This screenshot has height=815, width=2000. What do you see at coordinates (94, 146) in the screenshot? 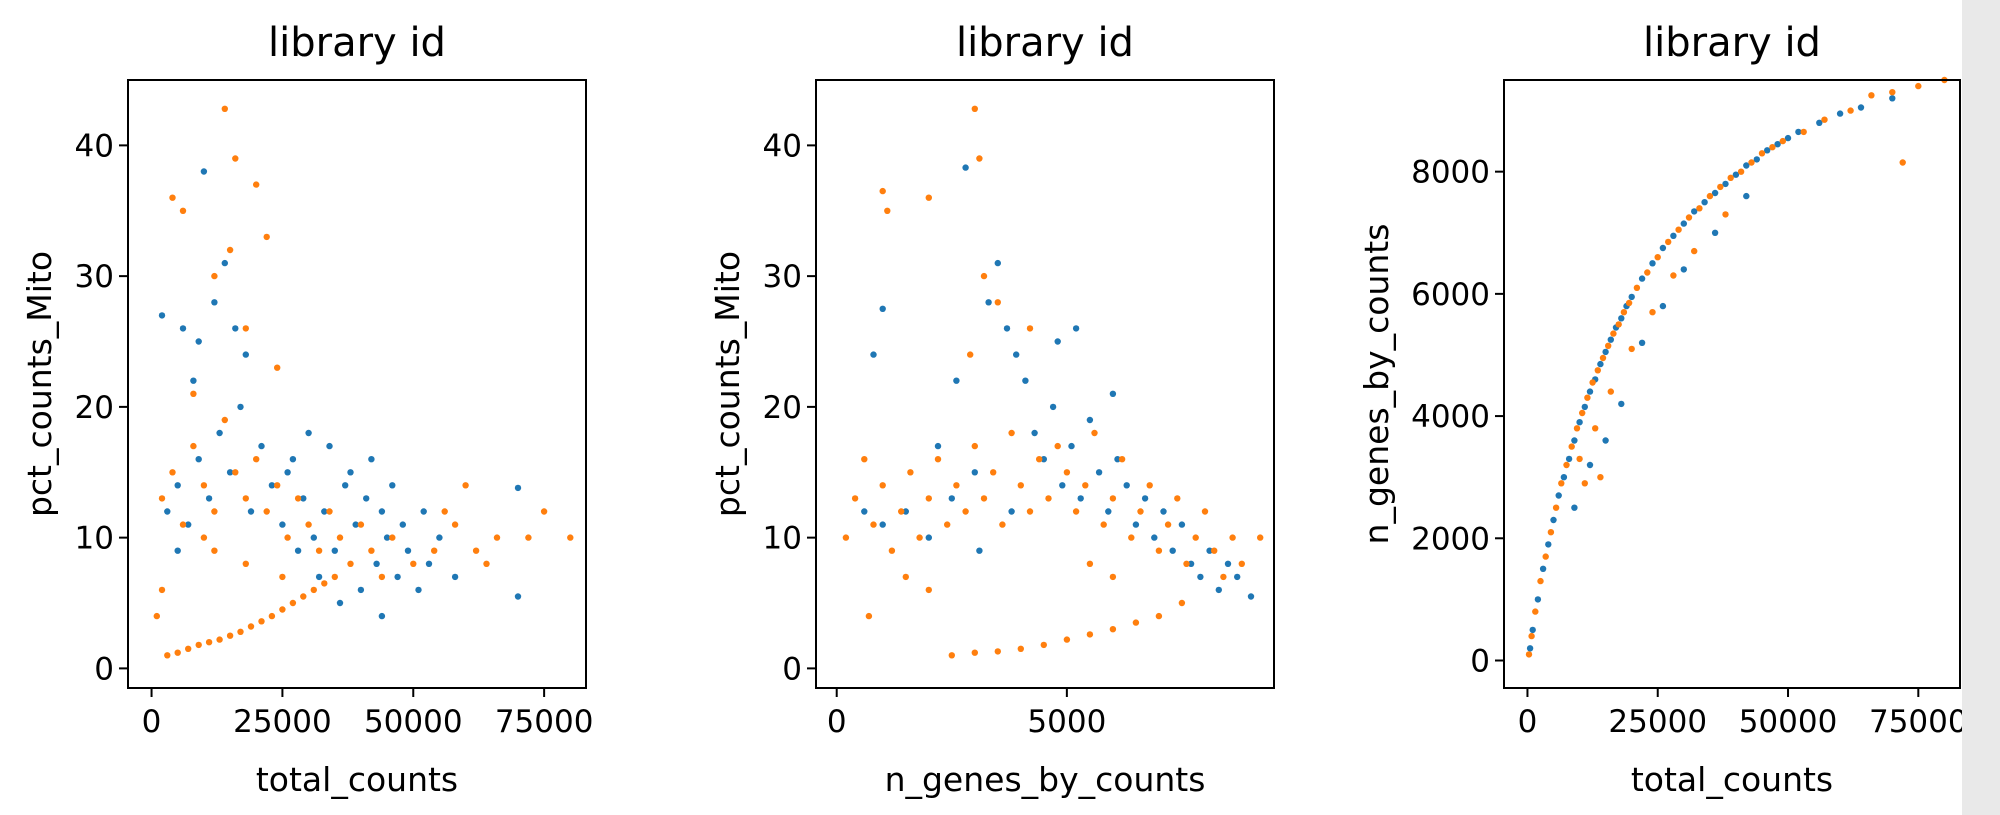
I see `y-tick-label: 40` at bounding box center [94, 146].